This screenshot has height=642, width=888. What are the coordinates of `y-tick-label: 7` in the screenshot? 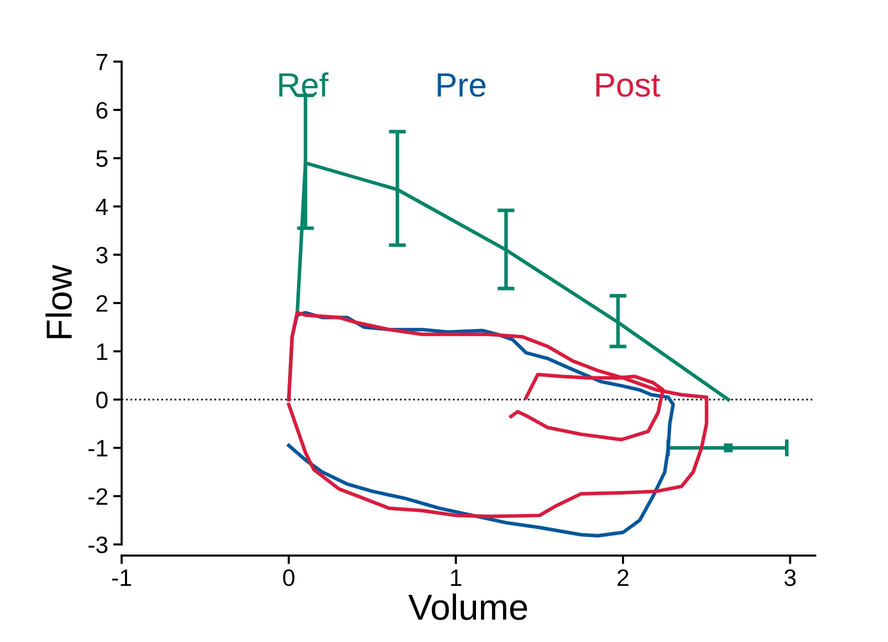 It's located at (102, 62).